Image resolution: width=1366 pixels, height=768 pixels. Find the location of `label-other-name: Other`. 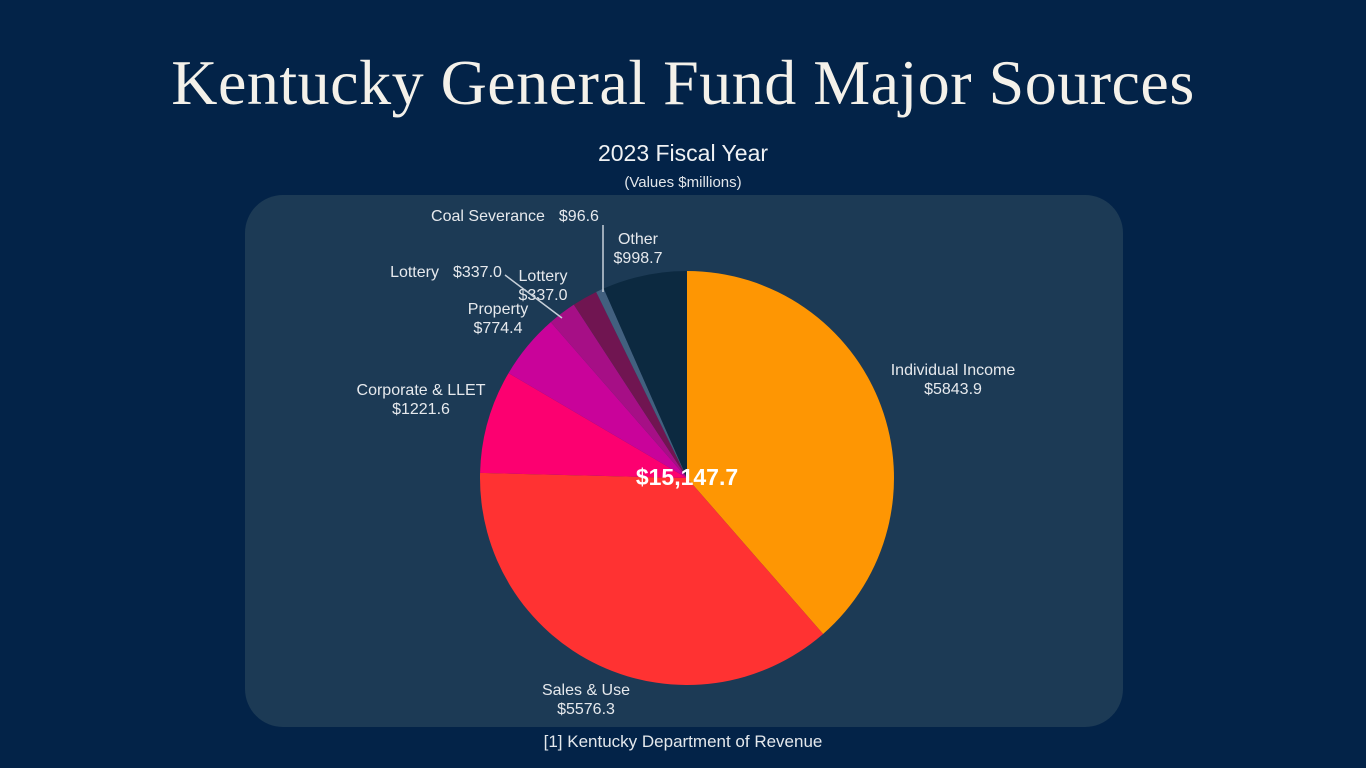

label-other-name: Other is located at coordinates (637, 239).